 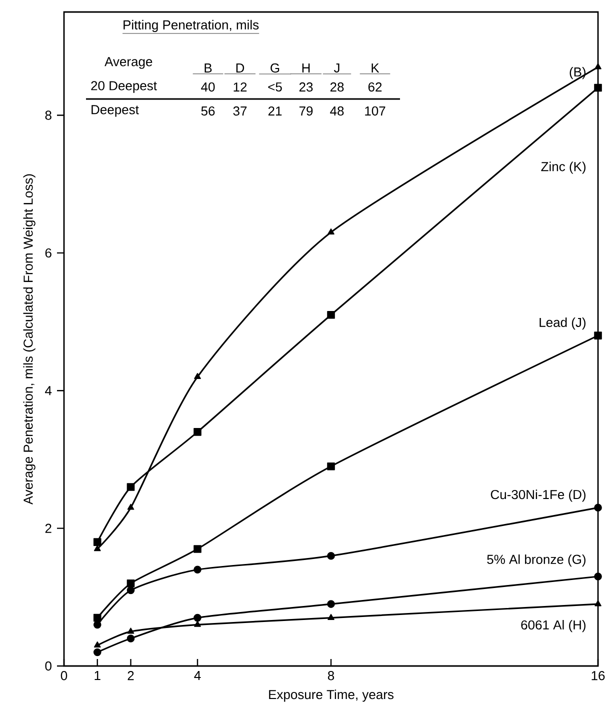 What do you see at coordinates (578, 73) in the screenshot?
I see `series-label: (B)` at bounding box center [578, 73].